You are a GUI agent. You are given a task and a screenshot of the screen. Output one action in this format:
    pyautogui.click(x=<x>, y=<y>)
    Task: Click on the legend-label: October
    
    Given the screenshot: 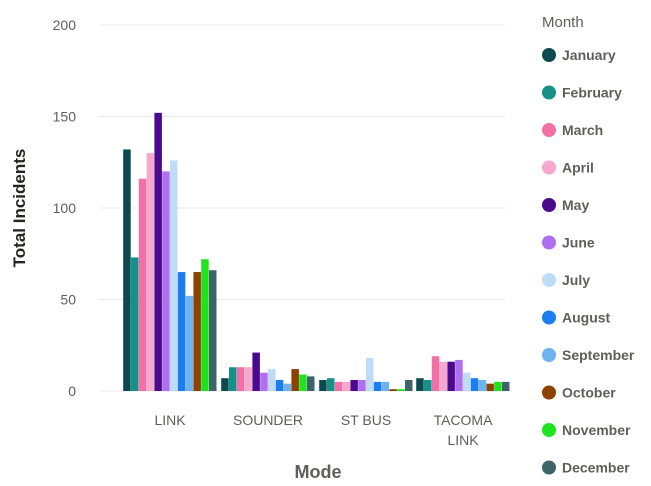 What is the action you would take?
    pyautogui.click(x=589, y=393)
    